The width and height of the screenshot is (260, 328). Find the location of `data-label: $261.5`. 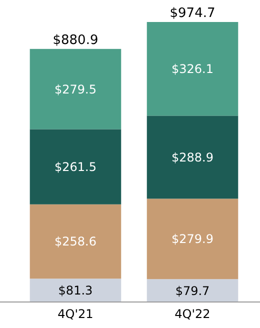

data-label: $261.5 is located at coordinates (75, 167).